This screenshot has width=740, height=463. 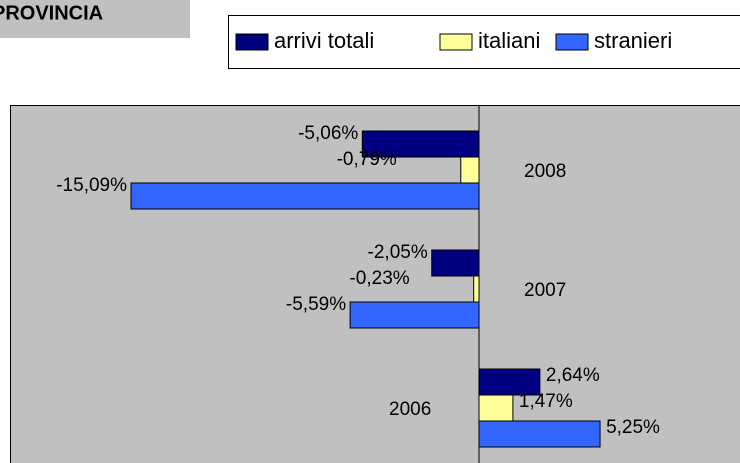 I want to click on category-label: 2008, so click(x=545, y=171).